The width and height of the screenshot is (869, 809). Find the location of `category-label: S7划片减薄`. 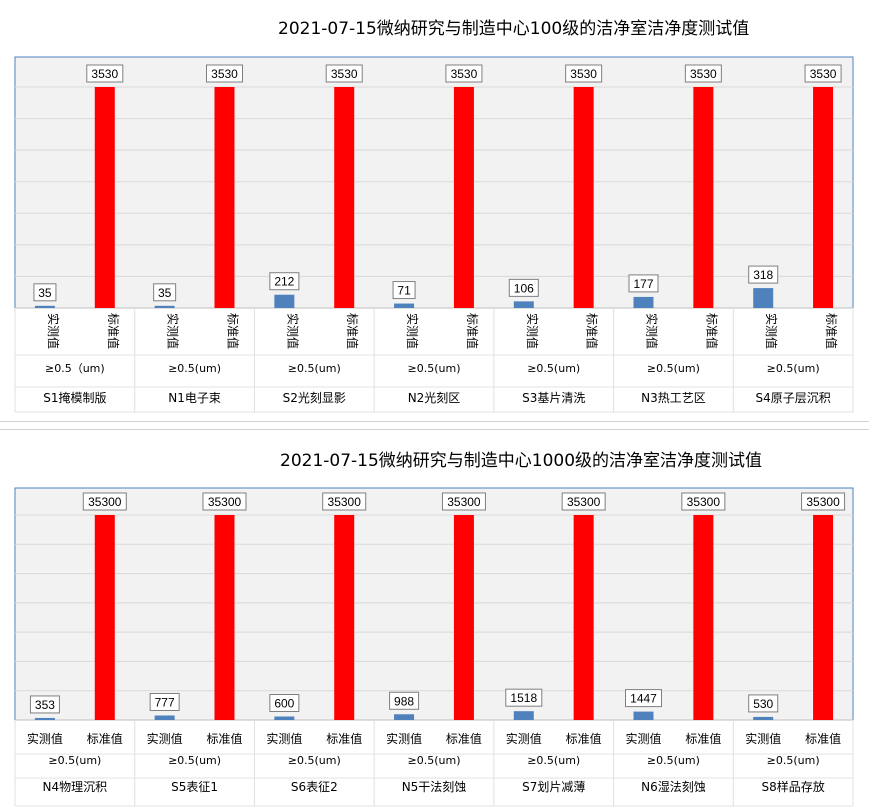

category-label: S7划片减薄 is located at coordinates (553, 786).